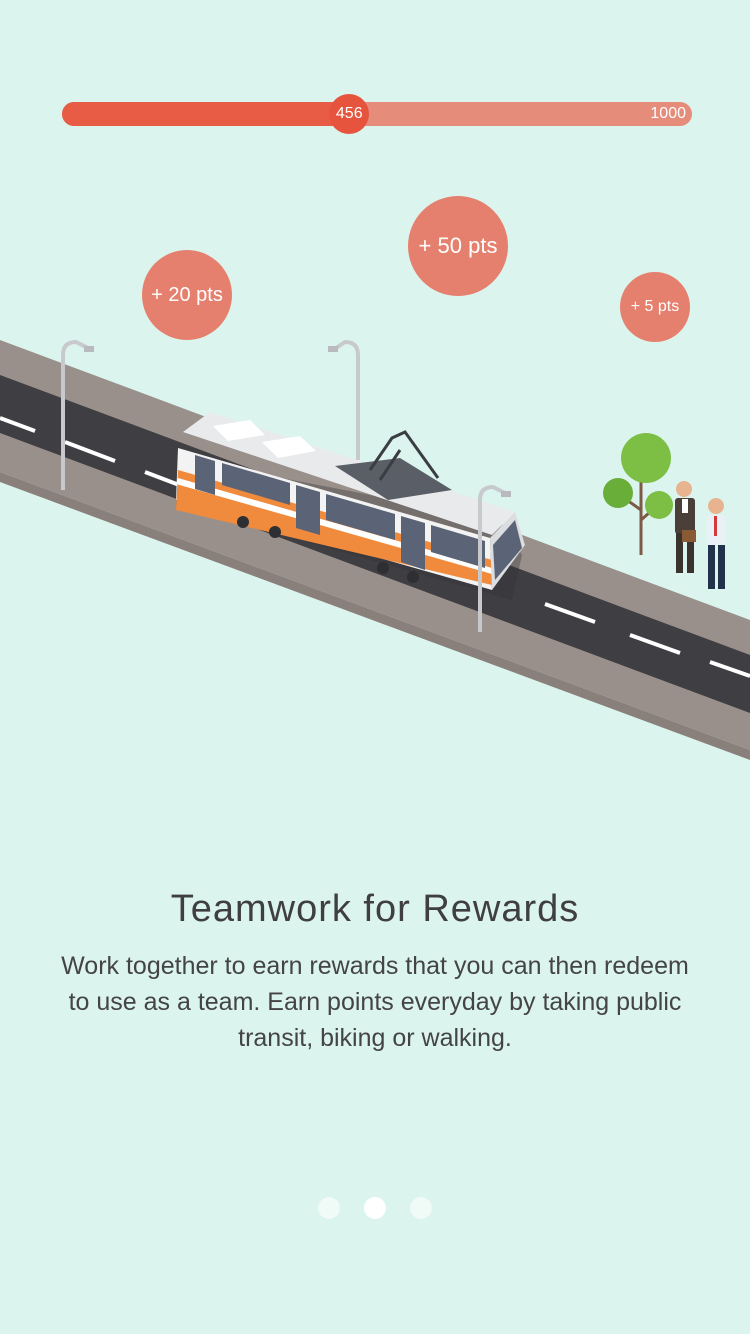  What do you see at coordinates (716, 543) in the screenshot?
I see `pedestrian-icon` at bounding box center [716, 543].